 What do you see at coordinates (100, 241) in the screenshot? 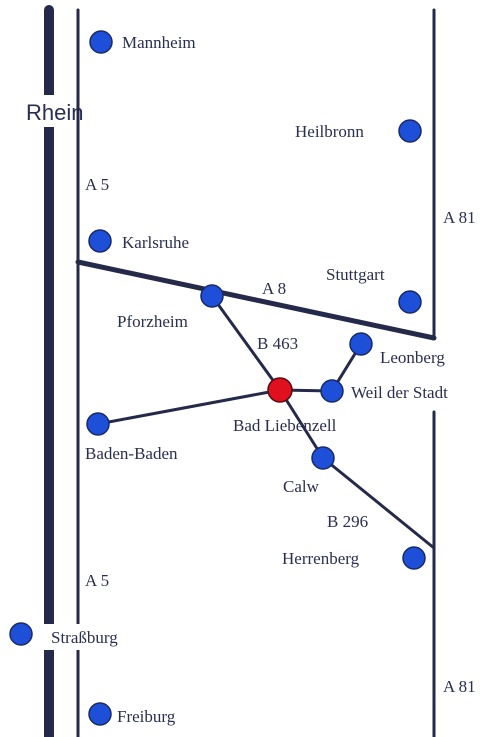
I see `karlsruhe-marker` at bounding box center [100, 241].